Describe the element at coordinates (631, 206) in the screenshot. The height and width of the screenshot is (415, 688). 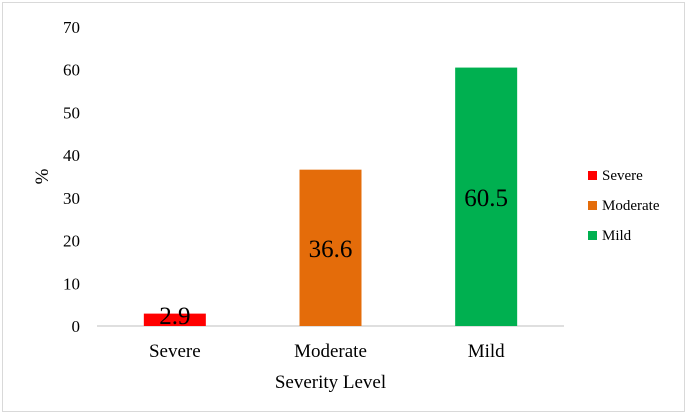
I see `legend-label-moderate: Moderate` at that location.